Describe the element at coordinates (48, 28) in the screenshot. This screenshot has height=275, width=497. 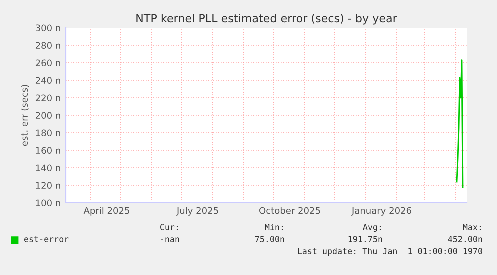
I see `y-tick-label: 300 n` at that location.